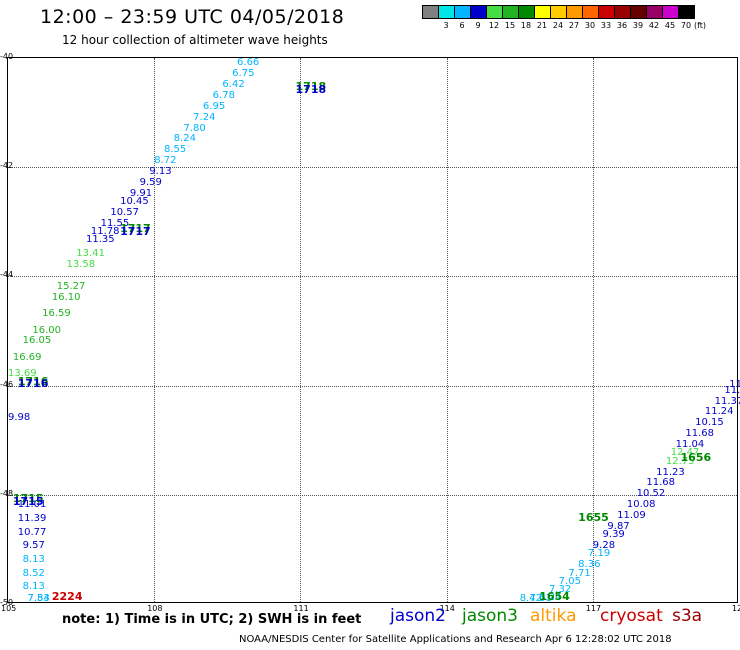  I want to click on swh-value: 9.57, so click(33, 546).